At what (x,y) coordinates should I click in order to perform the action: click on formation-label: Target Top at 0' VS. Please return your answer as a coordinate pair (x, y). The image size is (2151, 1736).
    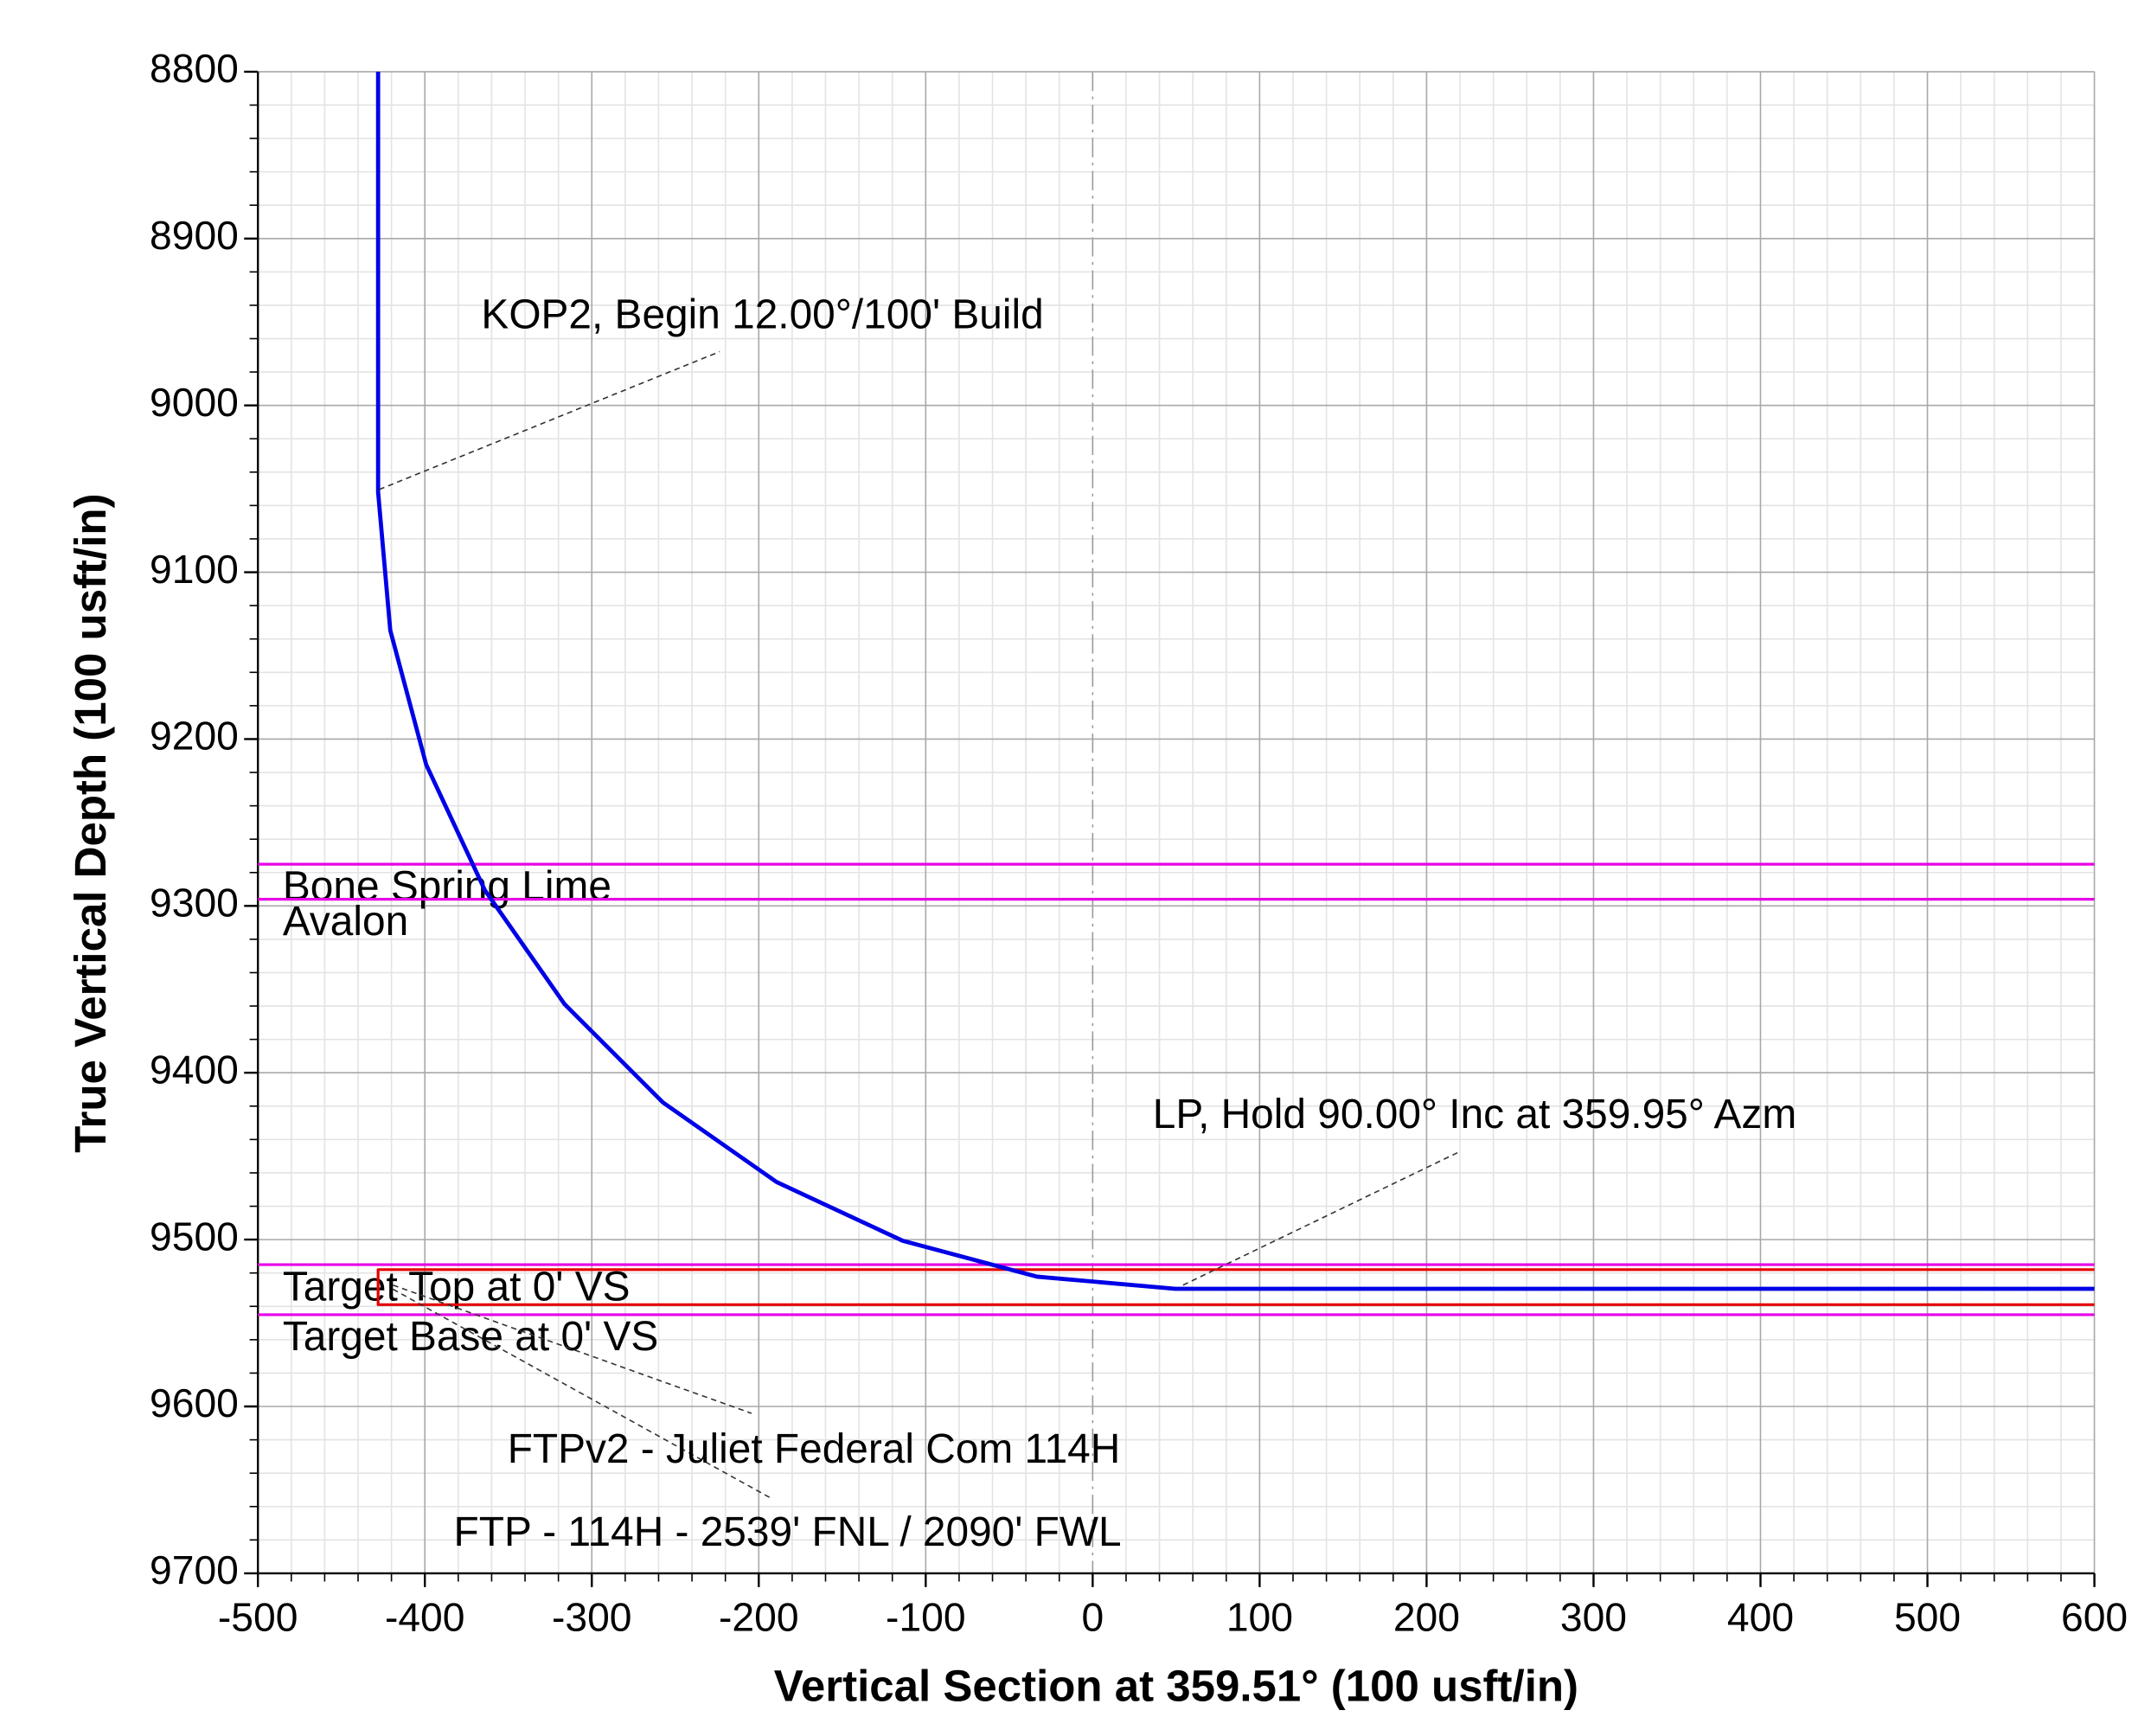
    Looking at the image, I should click on (457, 1287).